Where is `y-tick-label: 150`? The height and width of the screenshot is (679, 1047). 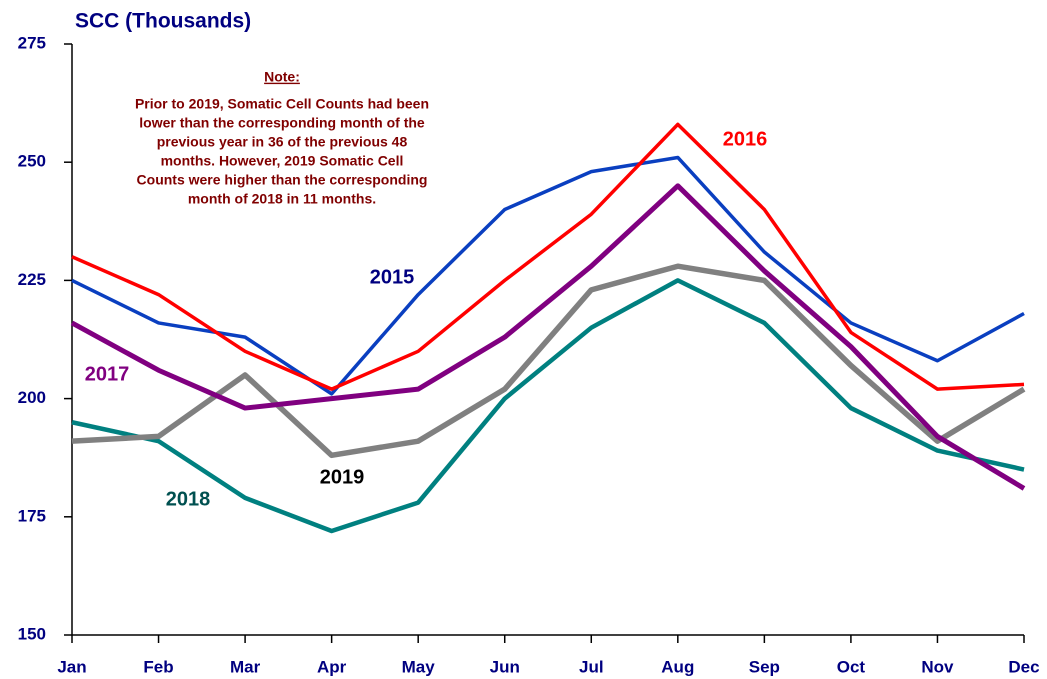
y-tick-label: 150 is located at coordinates (32, 633).